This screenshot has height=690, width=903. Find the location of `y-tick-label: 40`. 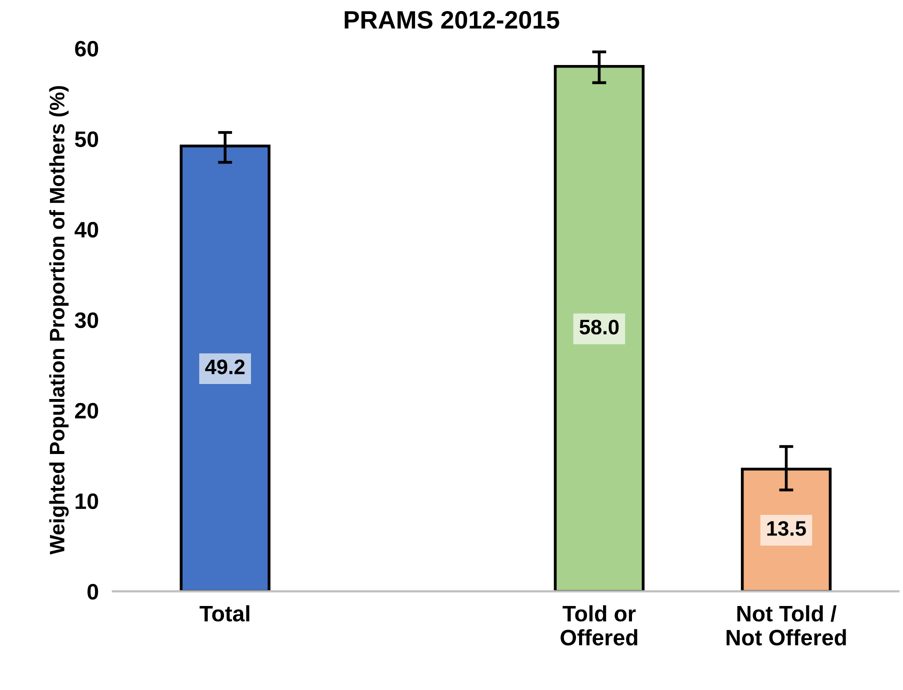

y-tick-label: 40 is located at coordinates (86, 230).